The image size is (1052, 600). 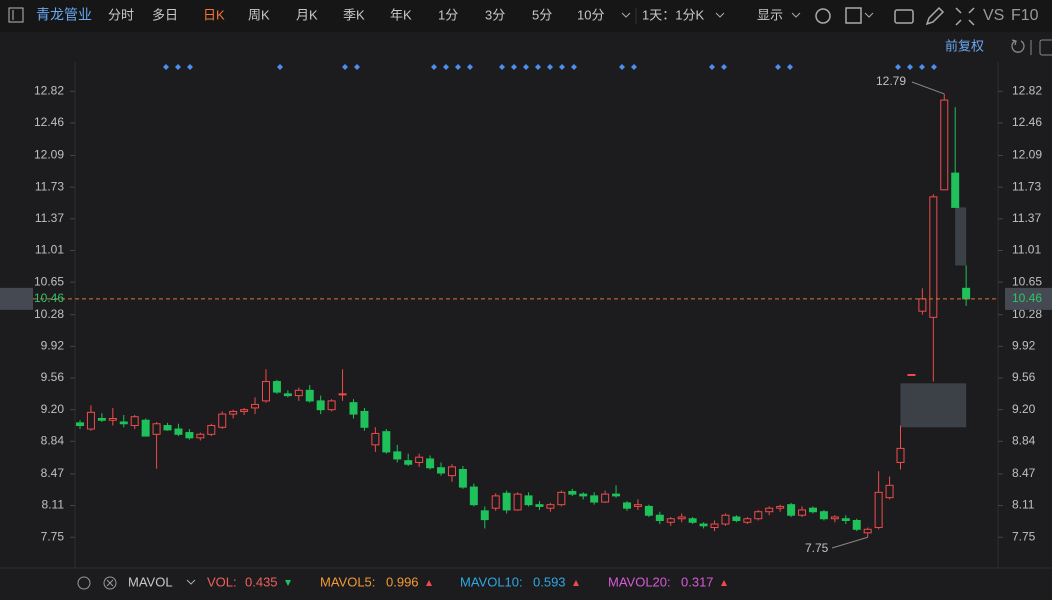 What do you see at coordinates (770, 14) in the screenshot?
I see `display-menu: 显示` at bounding box center [770, 14].